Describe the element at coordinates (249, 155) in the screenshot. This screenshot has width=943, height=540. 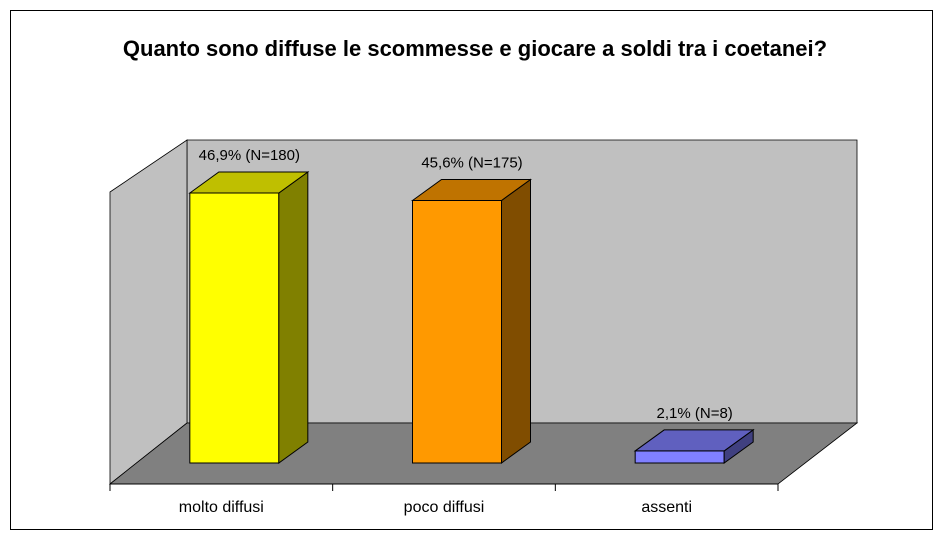
I see `data-label: 46,9% (N=180)` at that location.